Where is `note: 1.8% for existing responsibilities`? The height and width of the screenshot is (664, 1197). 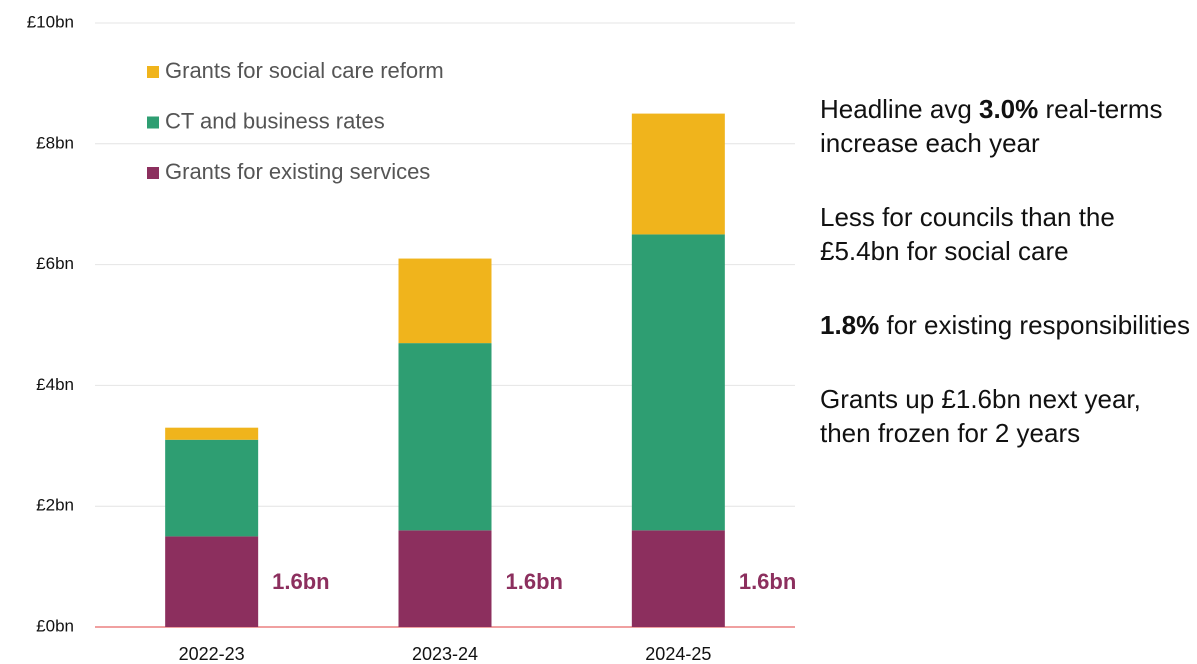
note: 1.8% for existing responsibilities is located at coordinates (1006, 325).